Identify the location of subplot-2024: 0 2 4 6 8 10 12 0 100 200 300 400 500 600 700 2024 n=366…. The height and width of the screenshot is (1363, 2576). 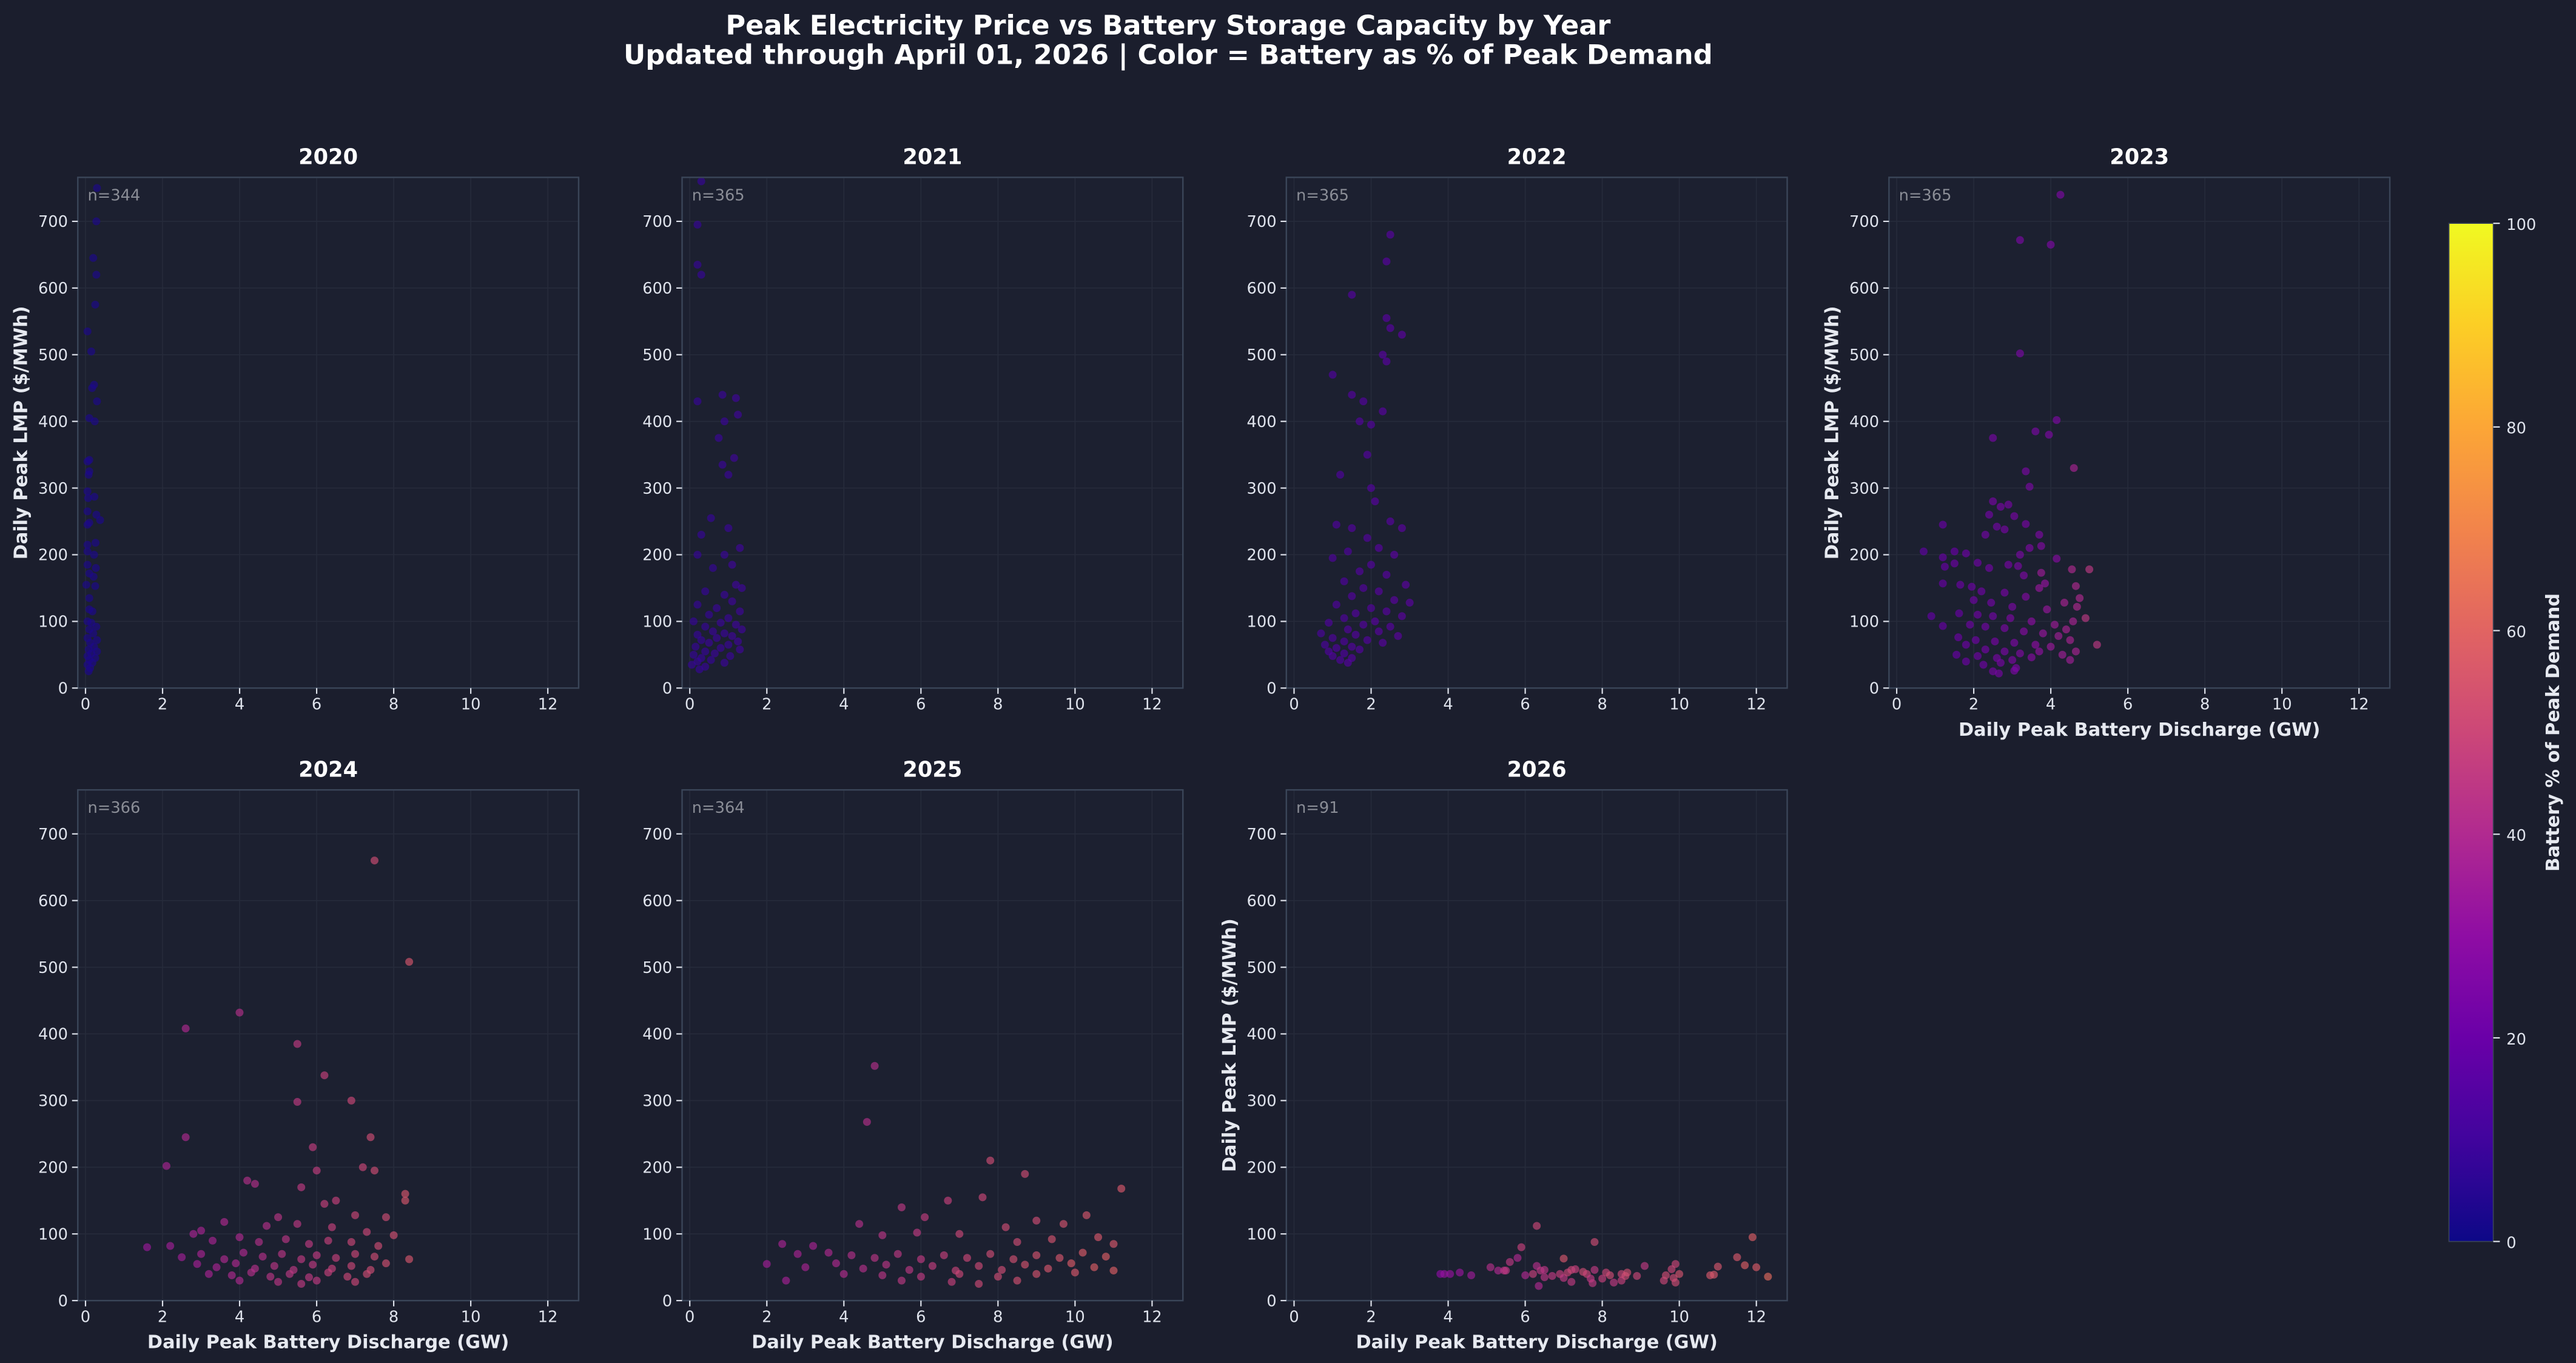
(309, 1055).